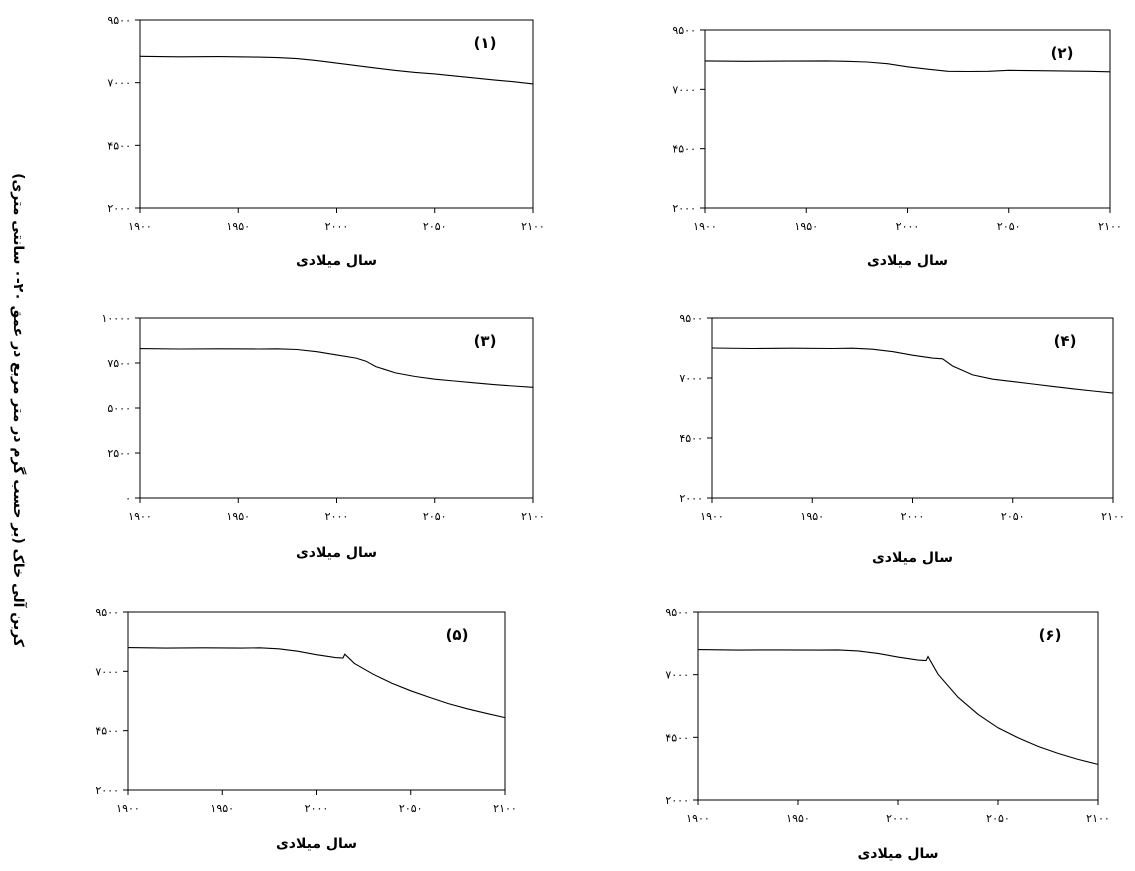  What do you see at coordinates (336, 261) in the screenshot?
I see `x-axis-title-1: سال میلادی` at bounding box center [336, 261].